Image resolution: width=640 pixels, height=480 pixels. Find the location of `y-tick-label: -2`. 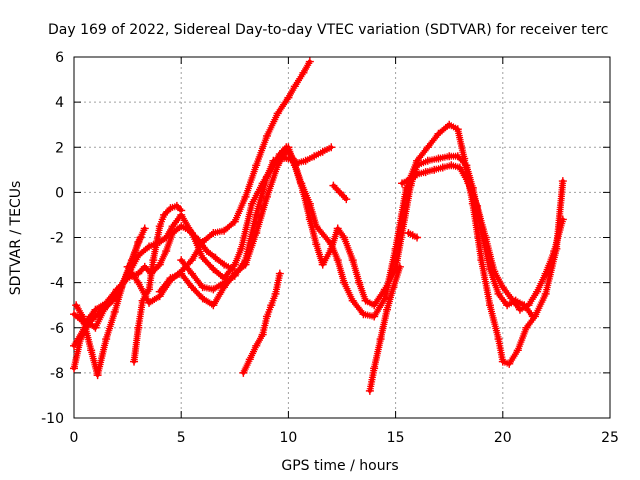

y-tick-label: -2 is located at coordinates (57, 239).